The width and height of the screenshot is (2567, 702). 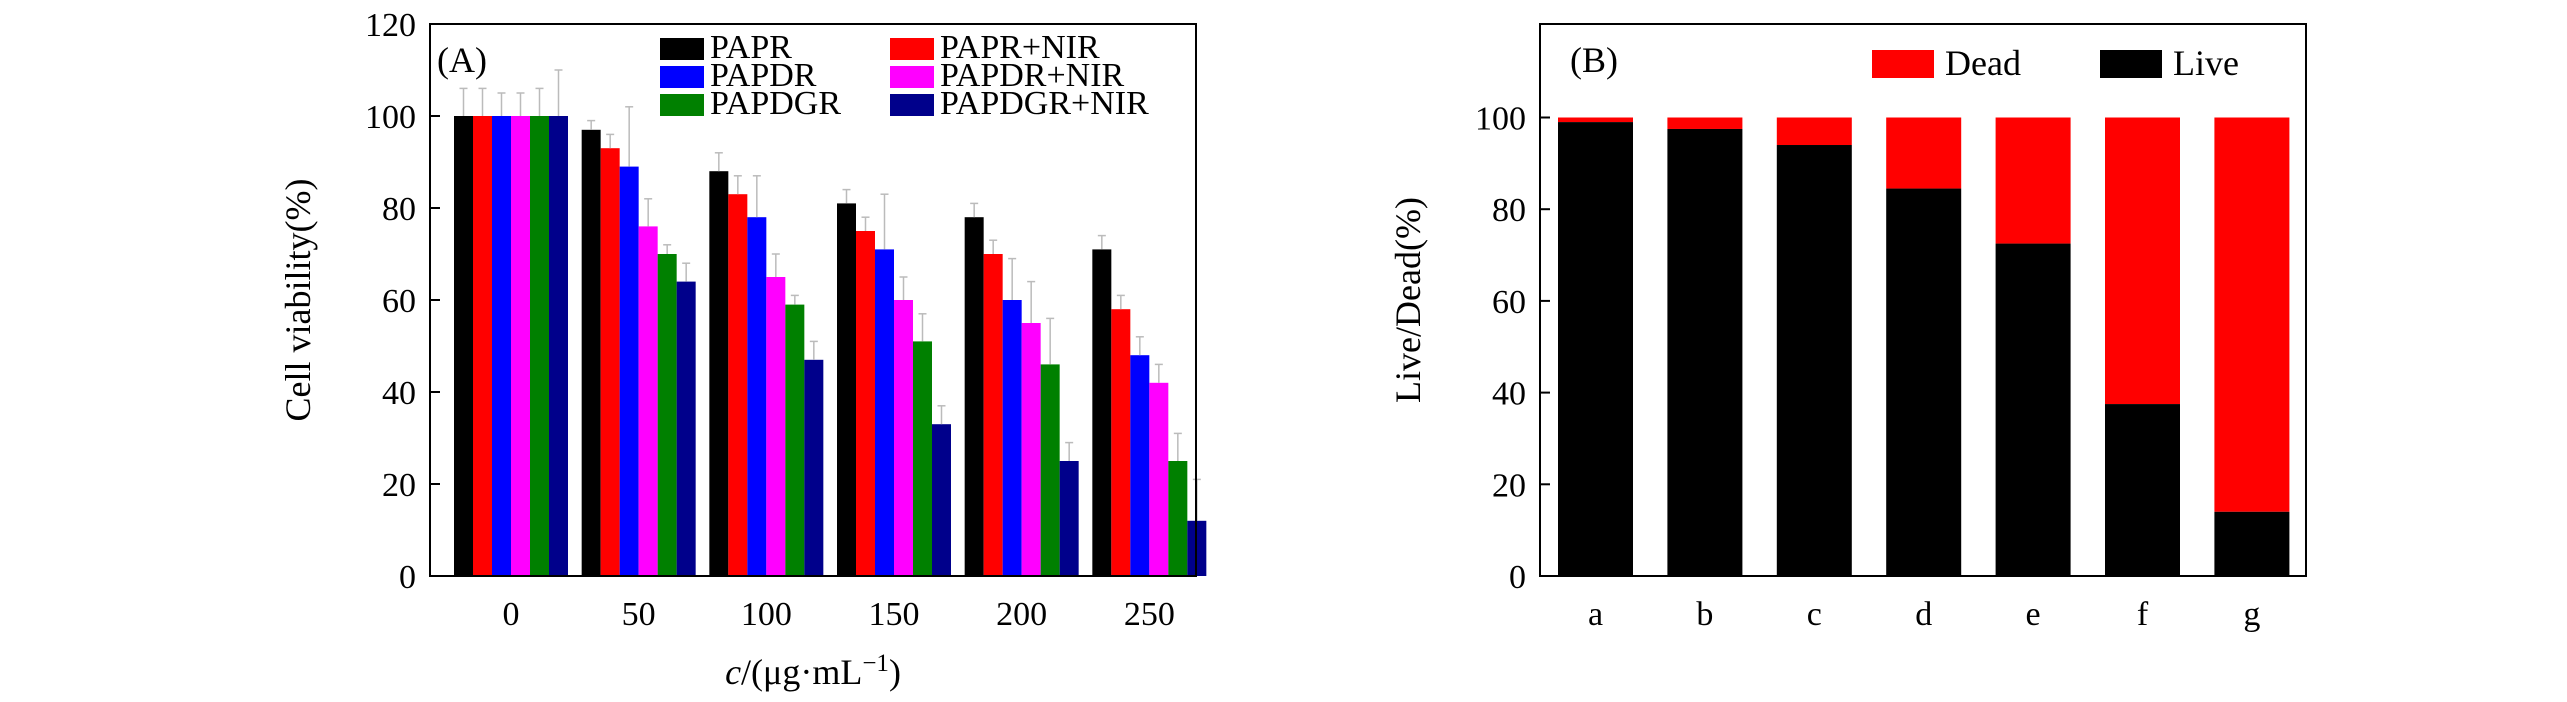 What do you see at coordinates (2206, 63) in the screenshot?
I see `legend-label: Live` at bounding box center [2206, 63].